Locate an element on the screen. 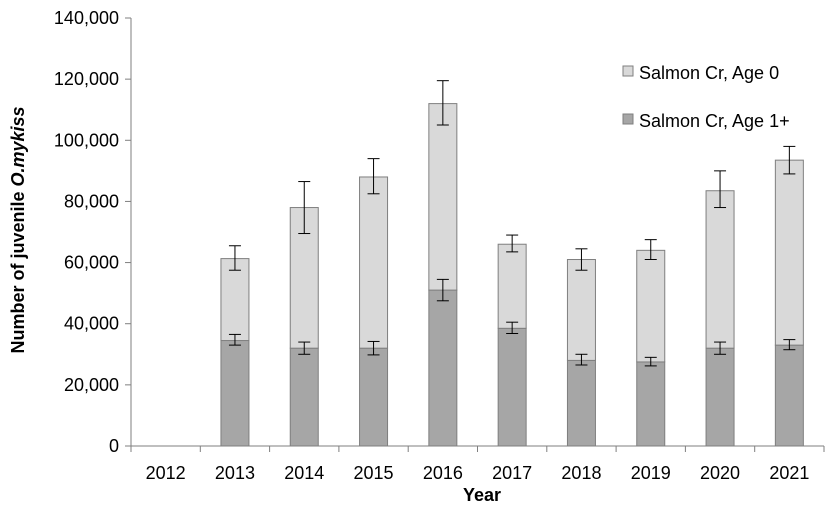  y-tick-label: 120,000 is located at coordinates (86, 79).